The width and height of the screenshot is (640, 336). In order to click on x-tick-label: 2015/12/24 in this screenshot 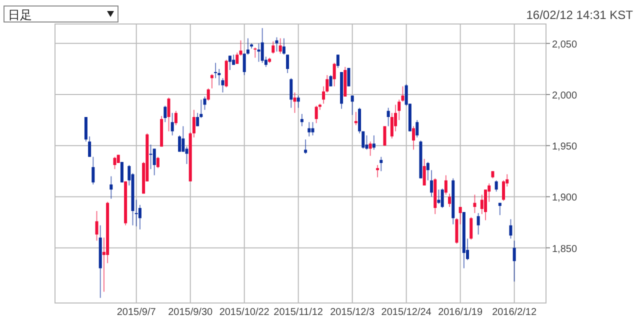, I will do `click(406, 312)`.